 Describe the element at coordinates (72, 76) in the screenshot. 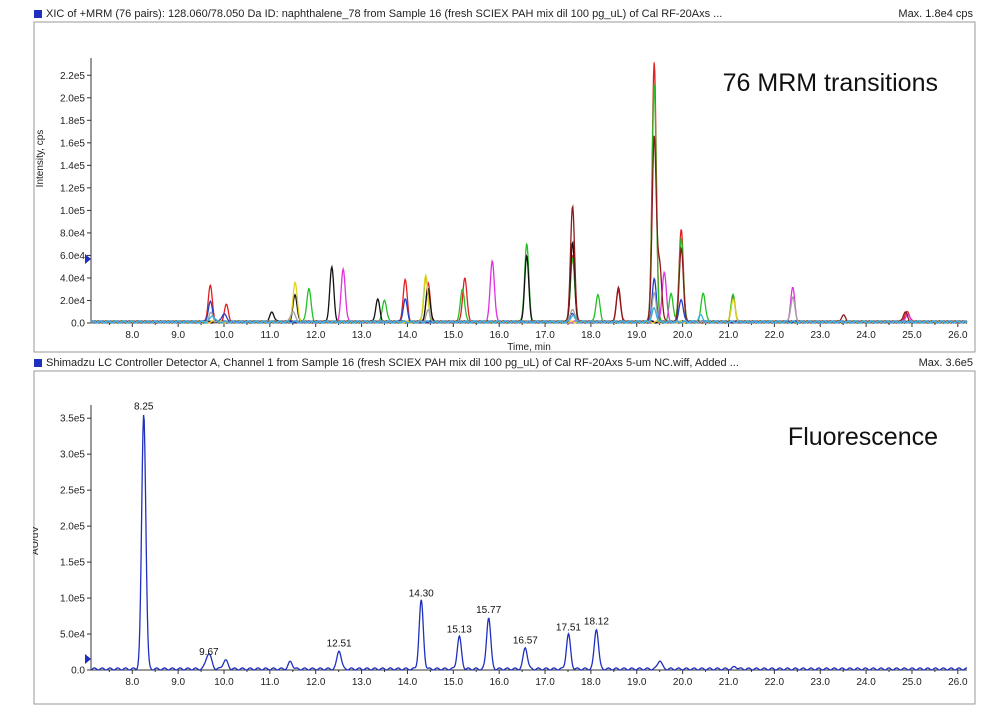

I see `y-tick-label: 2.2e5` at that location.